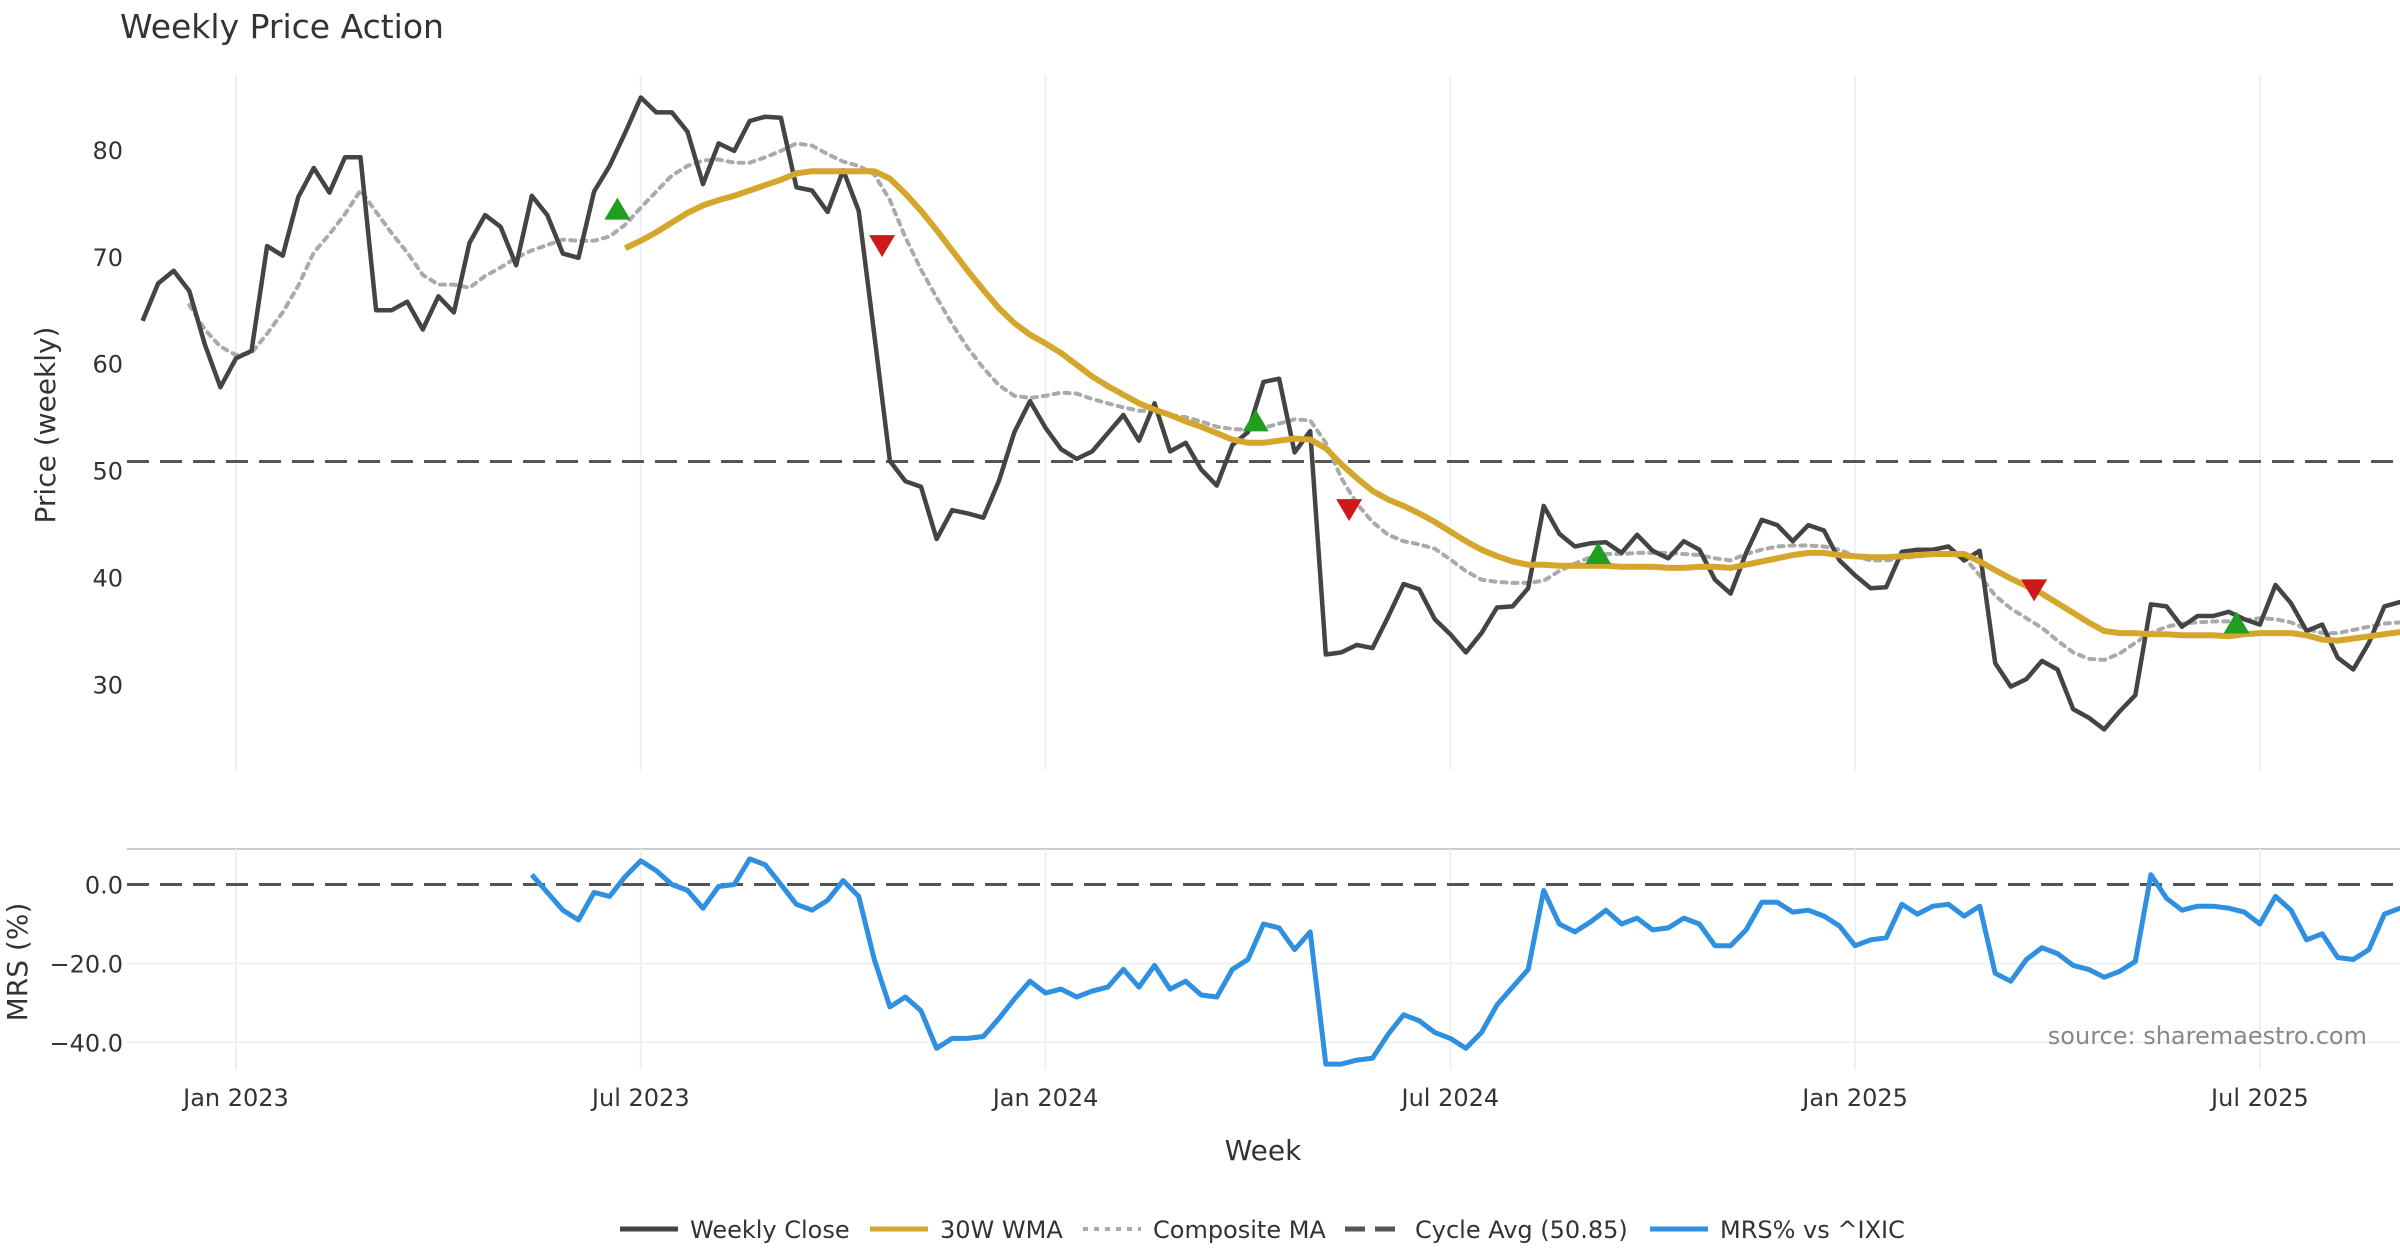 Image resolution: width=2400 pixels, height=1260 pixels. Describe the element at coordinates (45, 425) in the screenshot. I see `price-y-axis-title: Price (weekly)` at that location.